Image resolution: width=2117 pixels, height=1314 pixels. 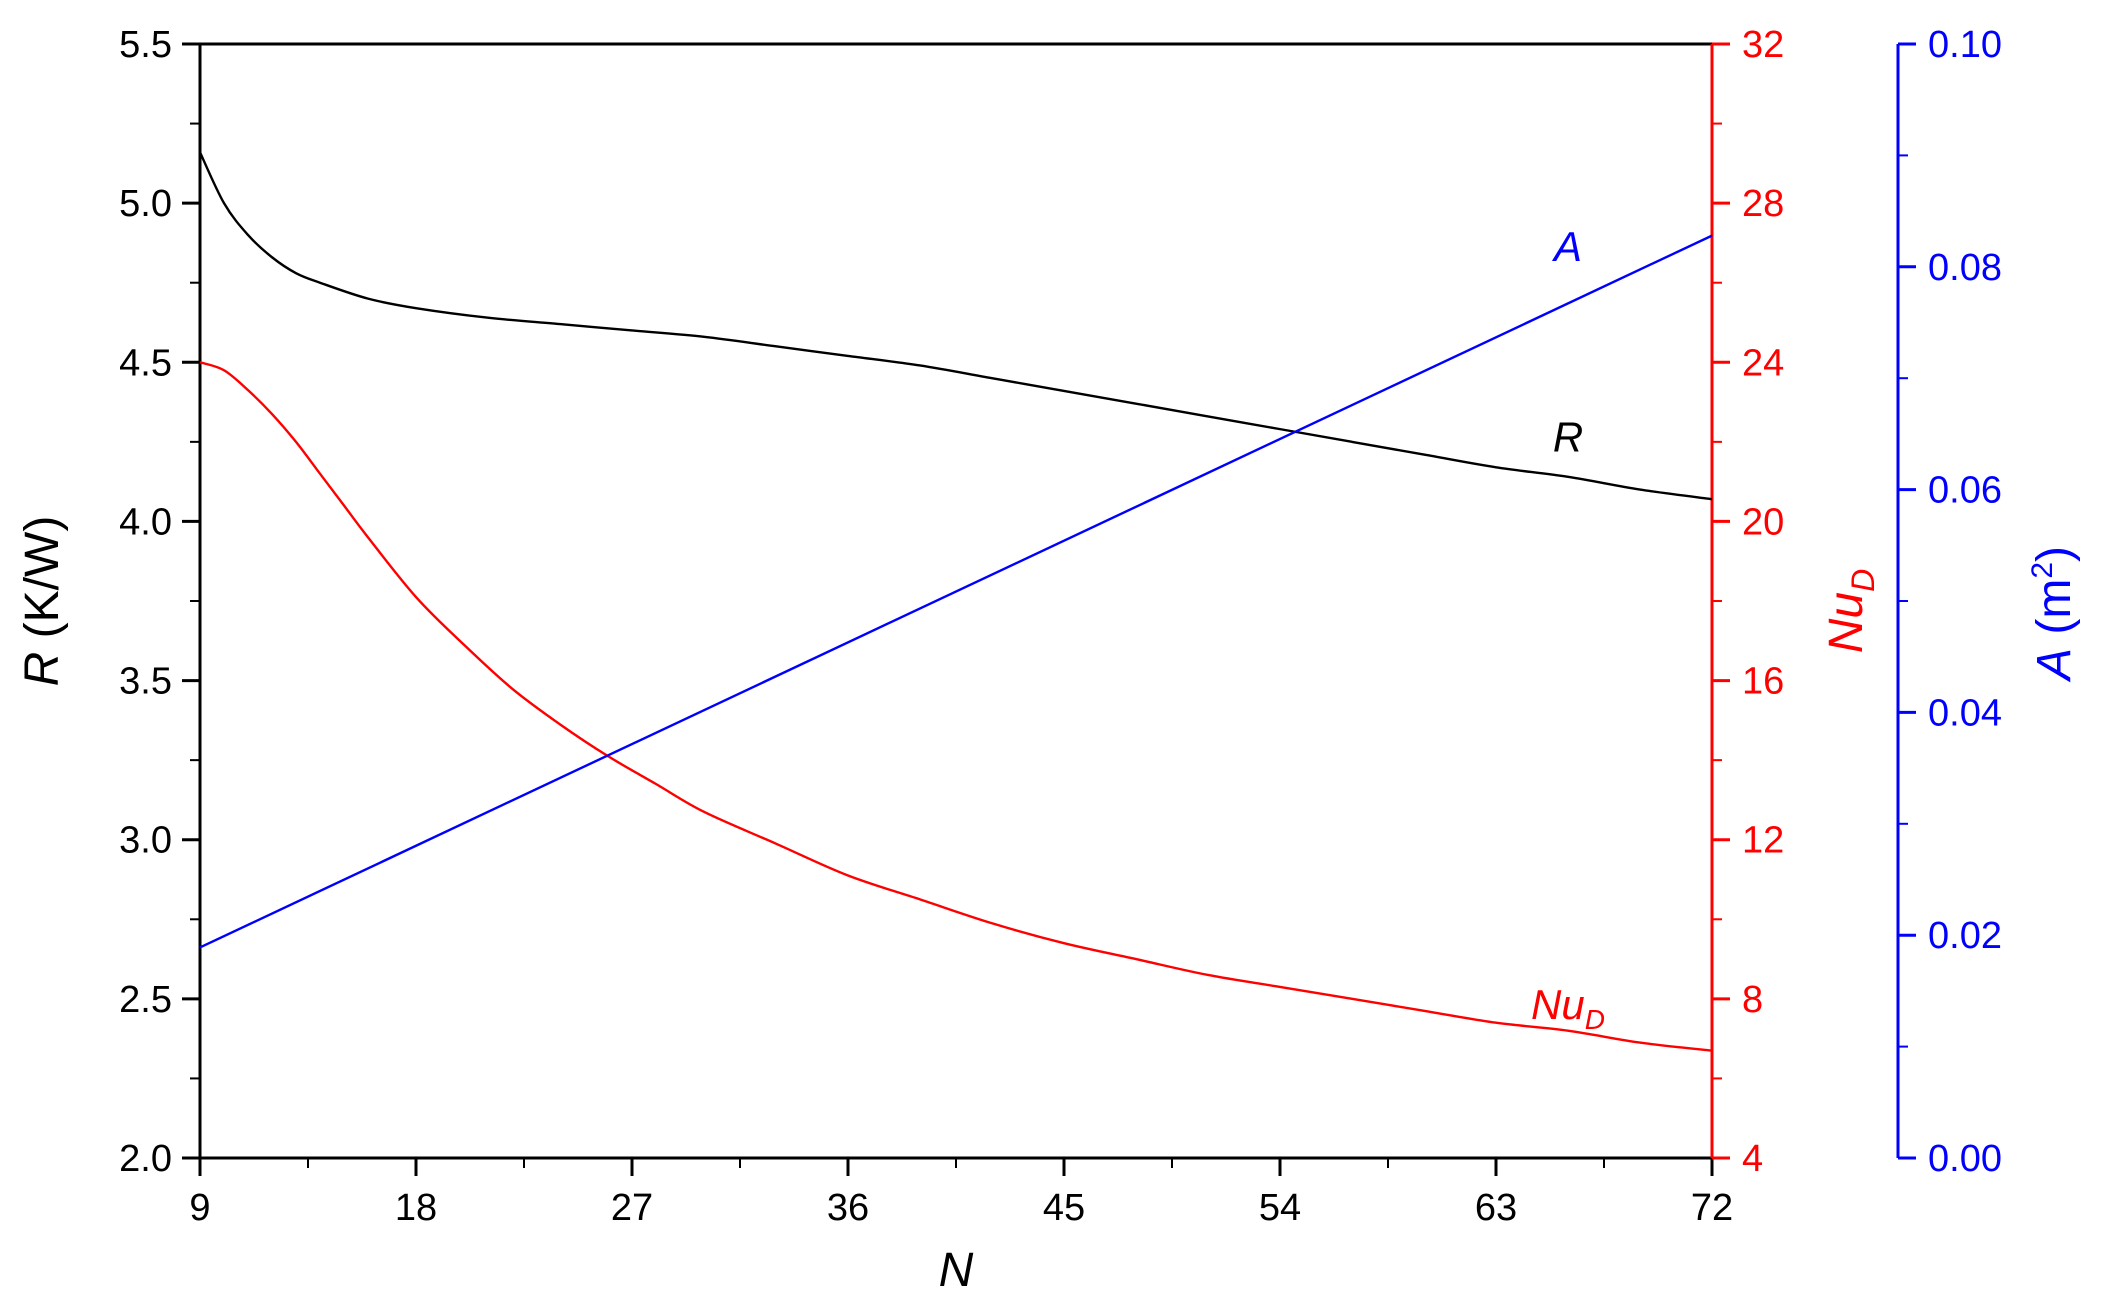 I want to click on y-tick-label-a: 0.06, so click(x=1965, y=491).